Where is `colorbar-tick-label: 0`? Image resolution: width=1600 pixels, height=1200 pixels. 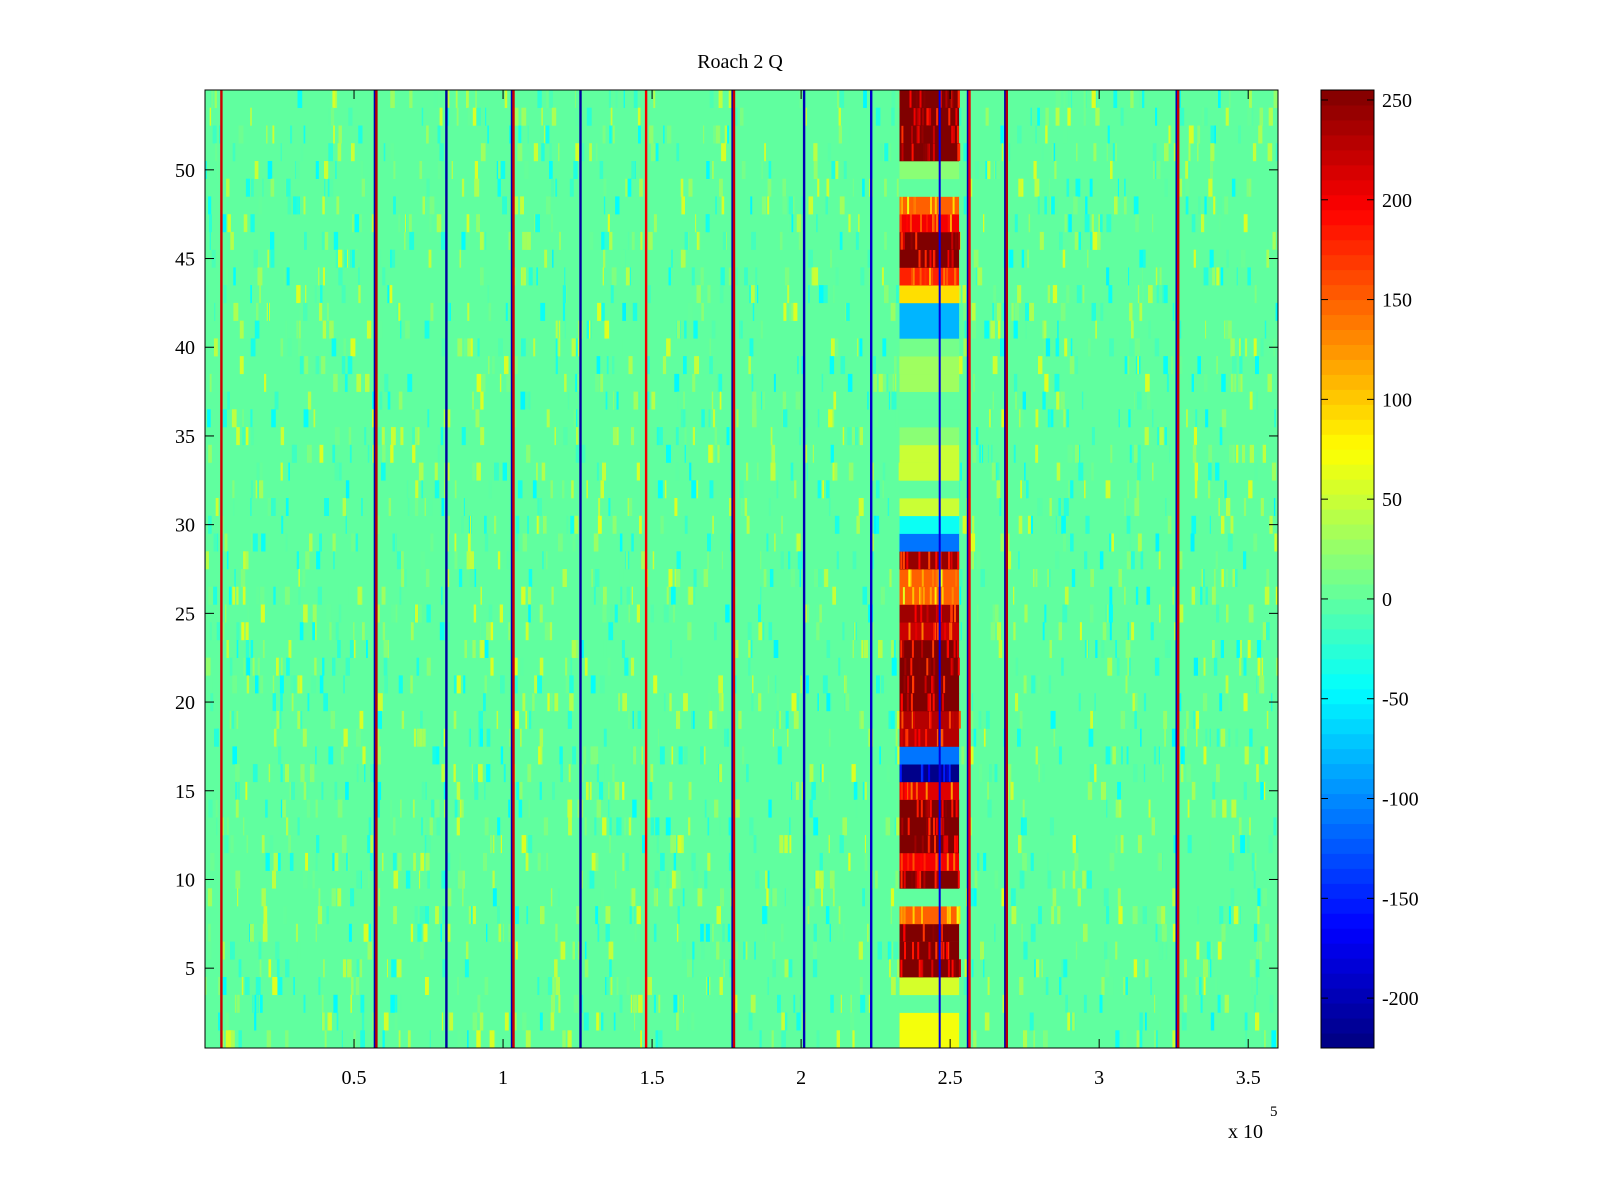
colorbar-tick-label: 0 is located at coordinates (1387, 600).